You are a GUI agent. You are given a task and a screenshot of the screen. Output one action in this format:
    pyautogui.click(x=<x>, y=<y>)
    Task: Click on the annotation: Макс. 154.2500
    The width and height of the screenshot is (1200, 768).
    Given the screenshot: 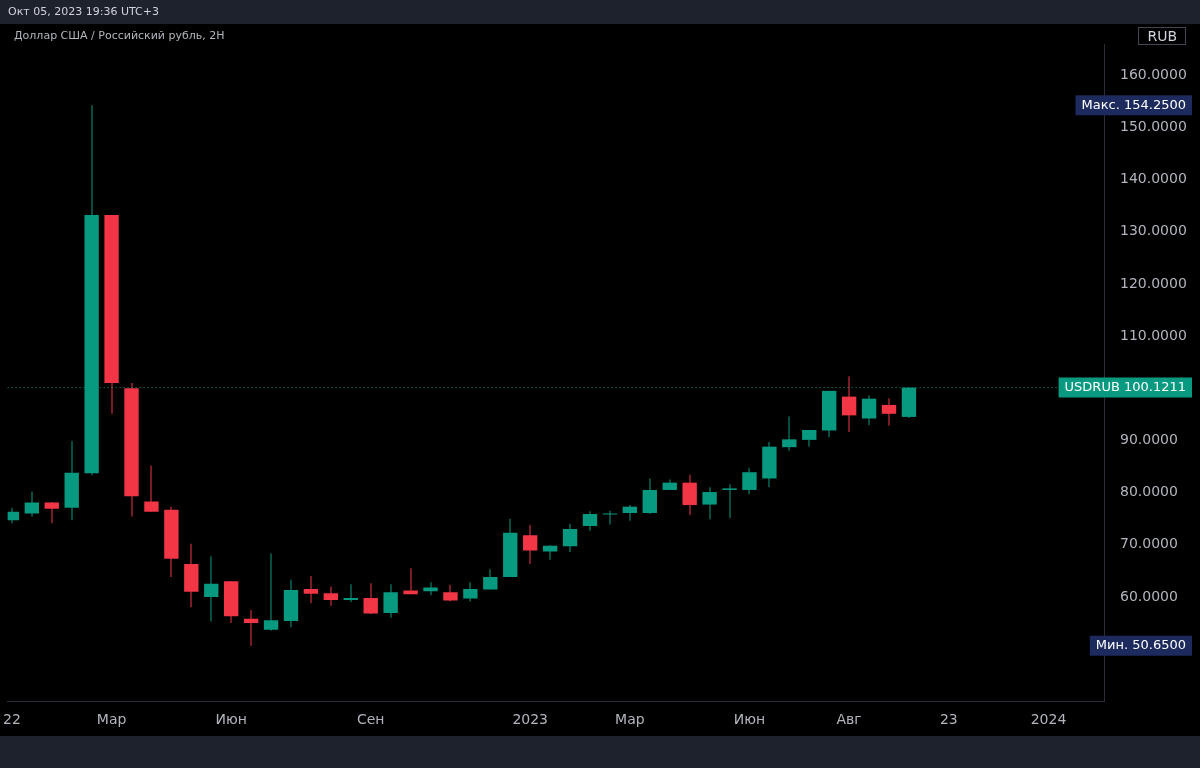 What is the action you would take?
    pyautogui.click(x=1133, y=104)
    